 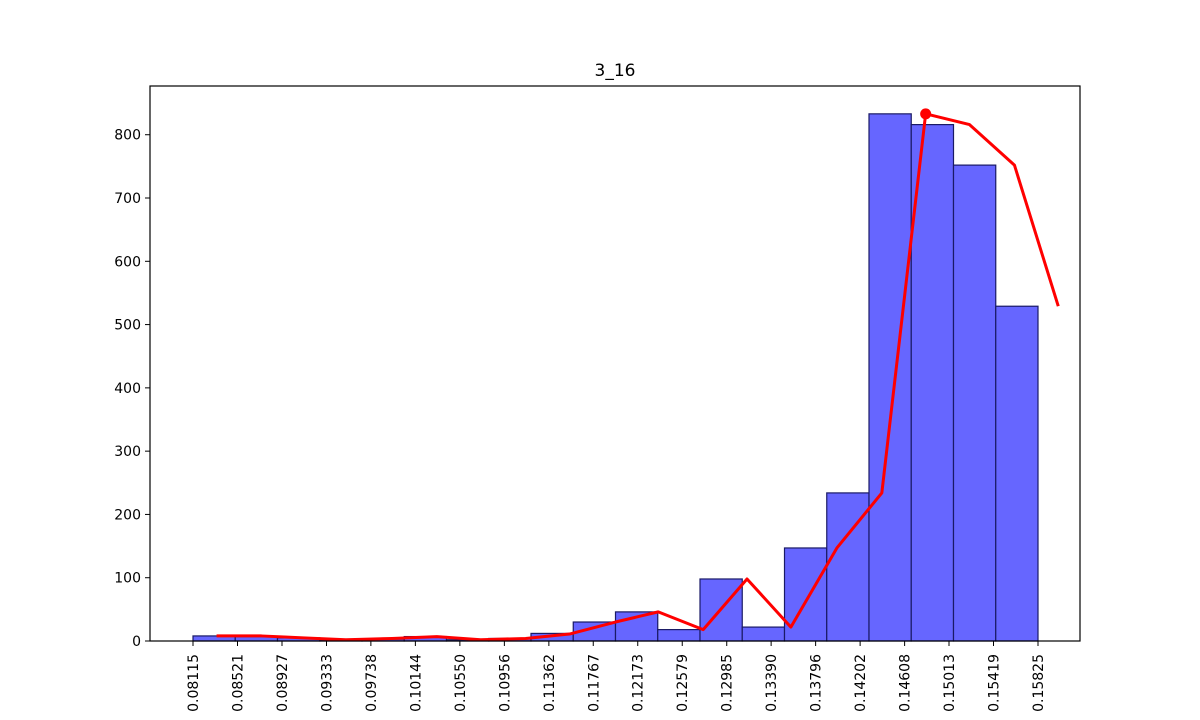 I want to click on y-tick-label: 0, so click(x=136, y=642).